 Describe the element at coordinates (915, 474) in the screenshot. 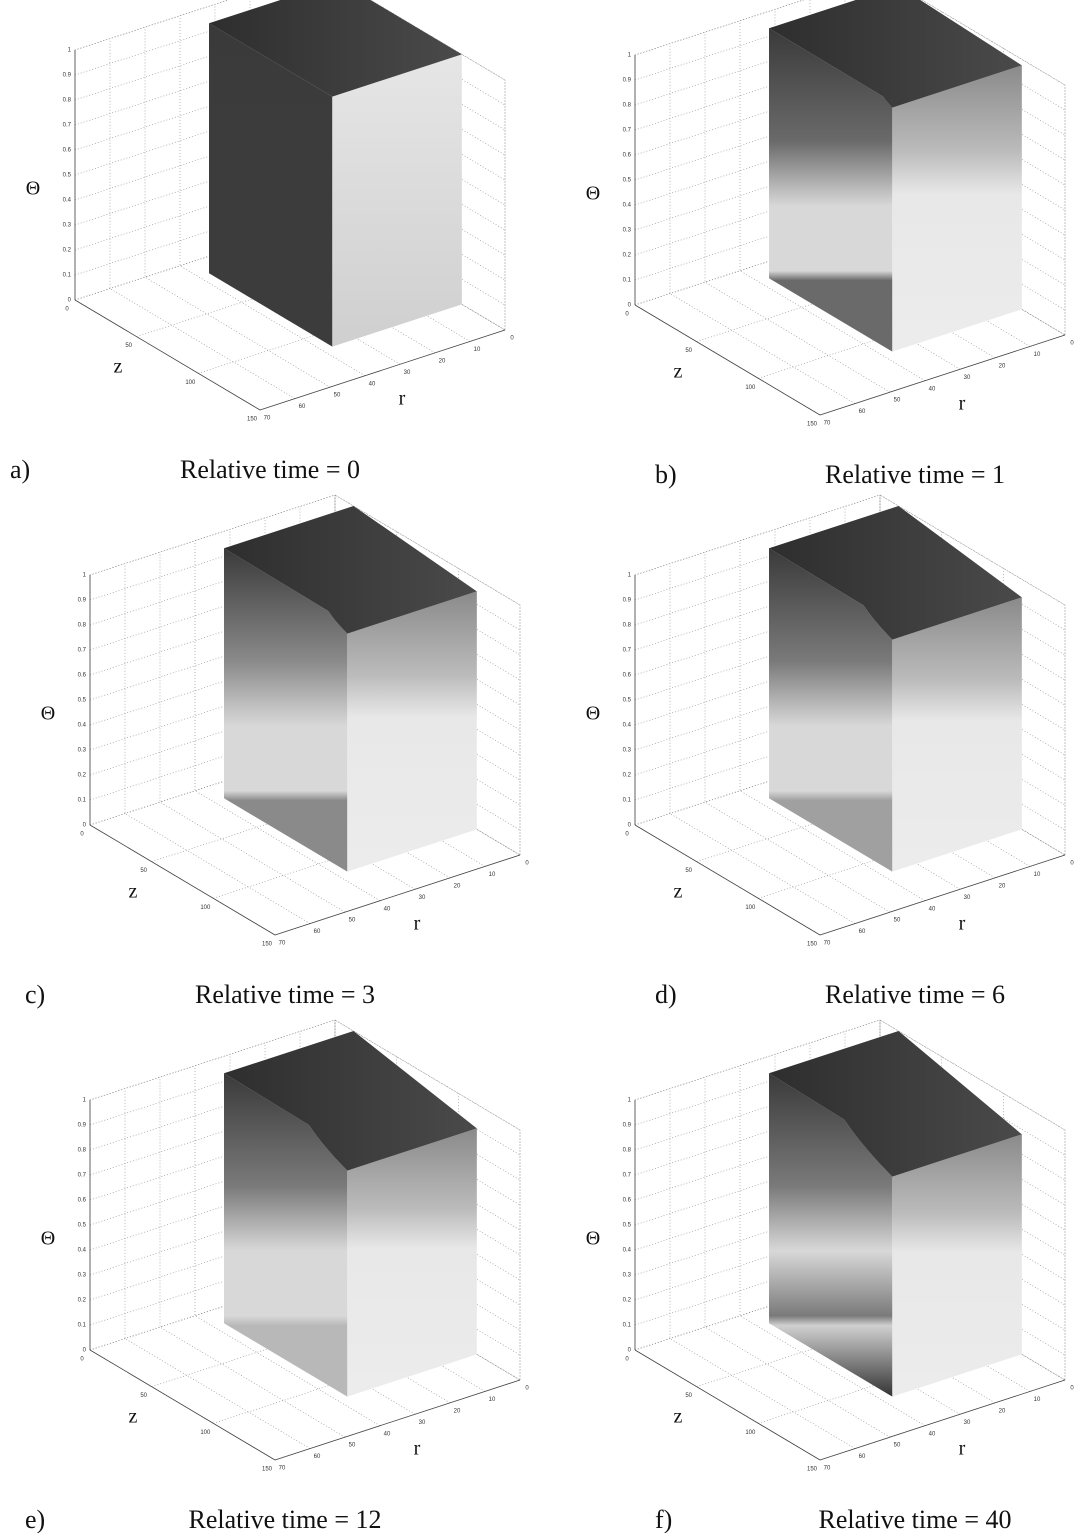

I see `panel-title: Relative time = 1` at that location.